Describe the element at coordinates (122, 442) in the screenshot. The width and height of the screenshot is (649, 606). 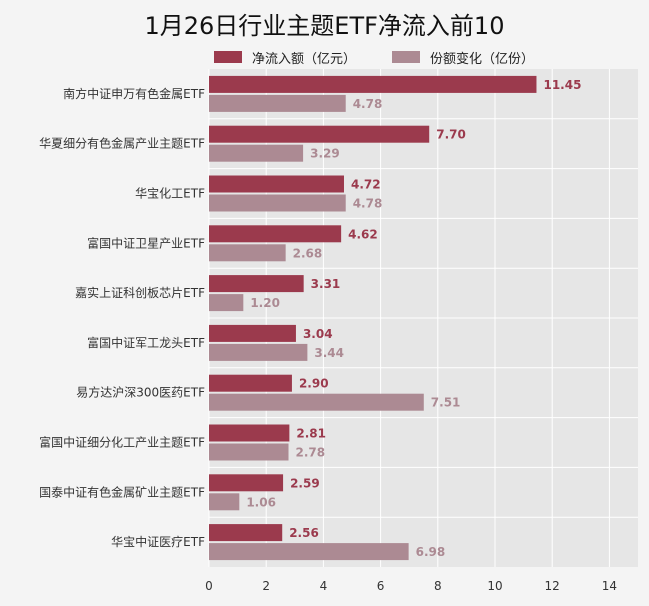
I see `category-label: 富国中证细分化工产业主题ETF` at that location.